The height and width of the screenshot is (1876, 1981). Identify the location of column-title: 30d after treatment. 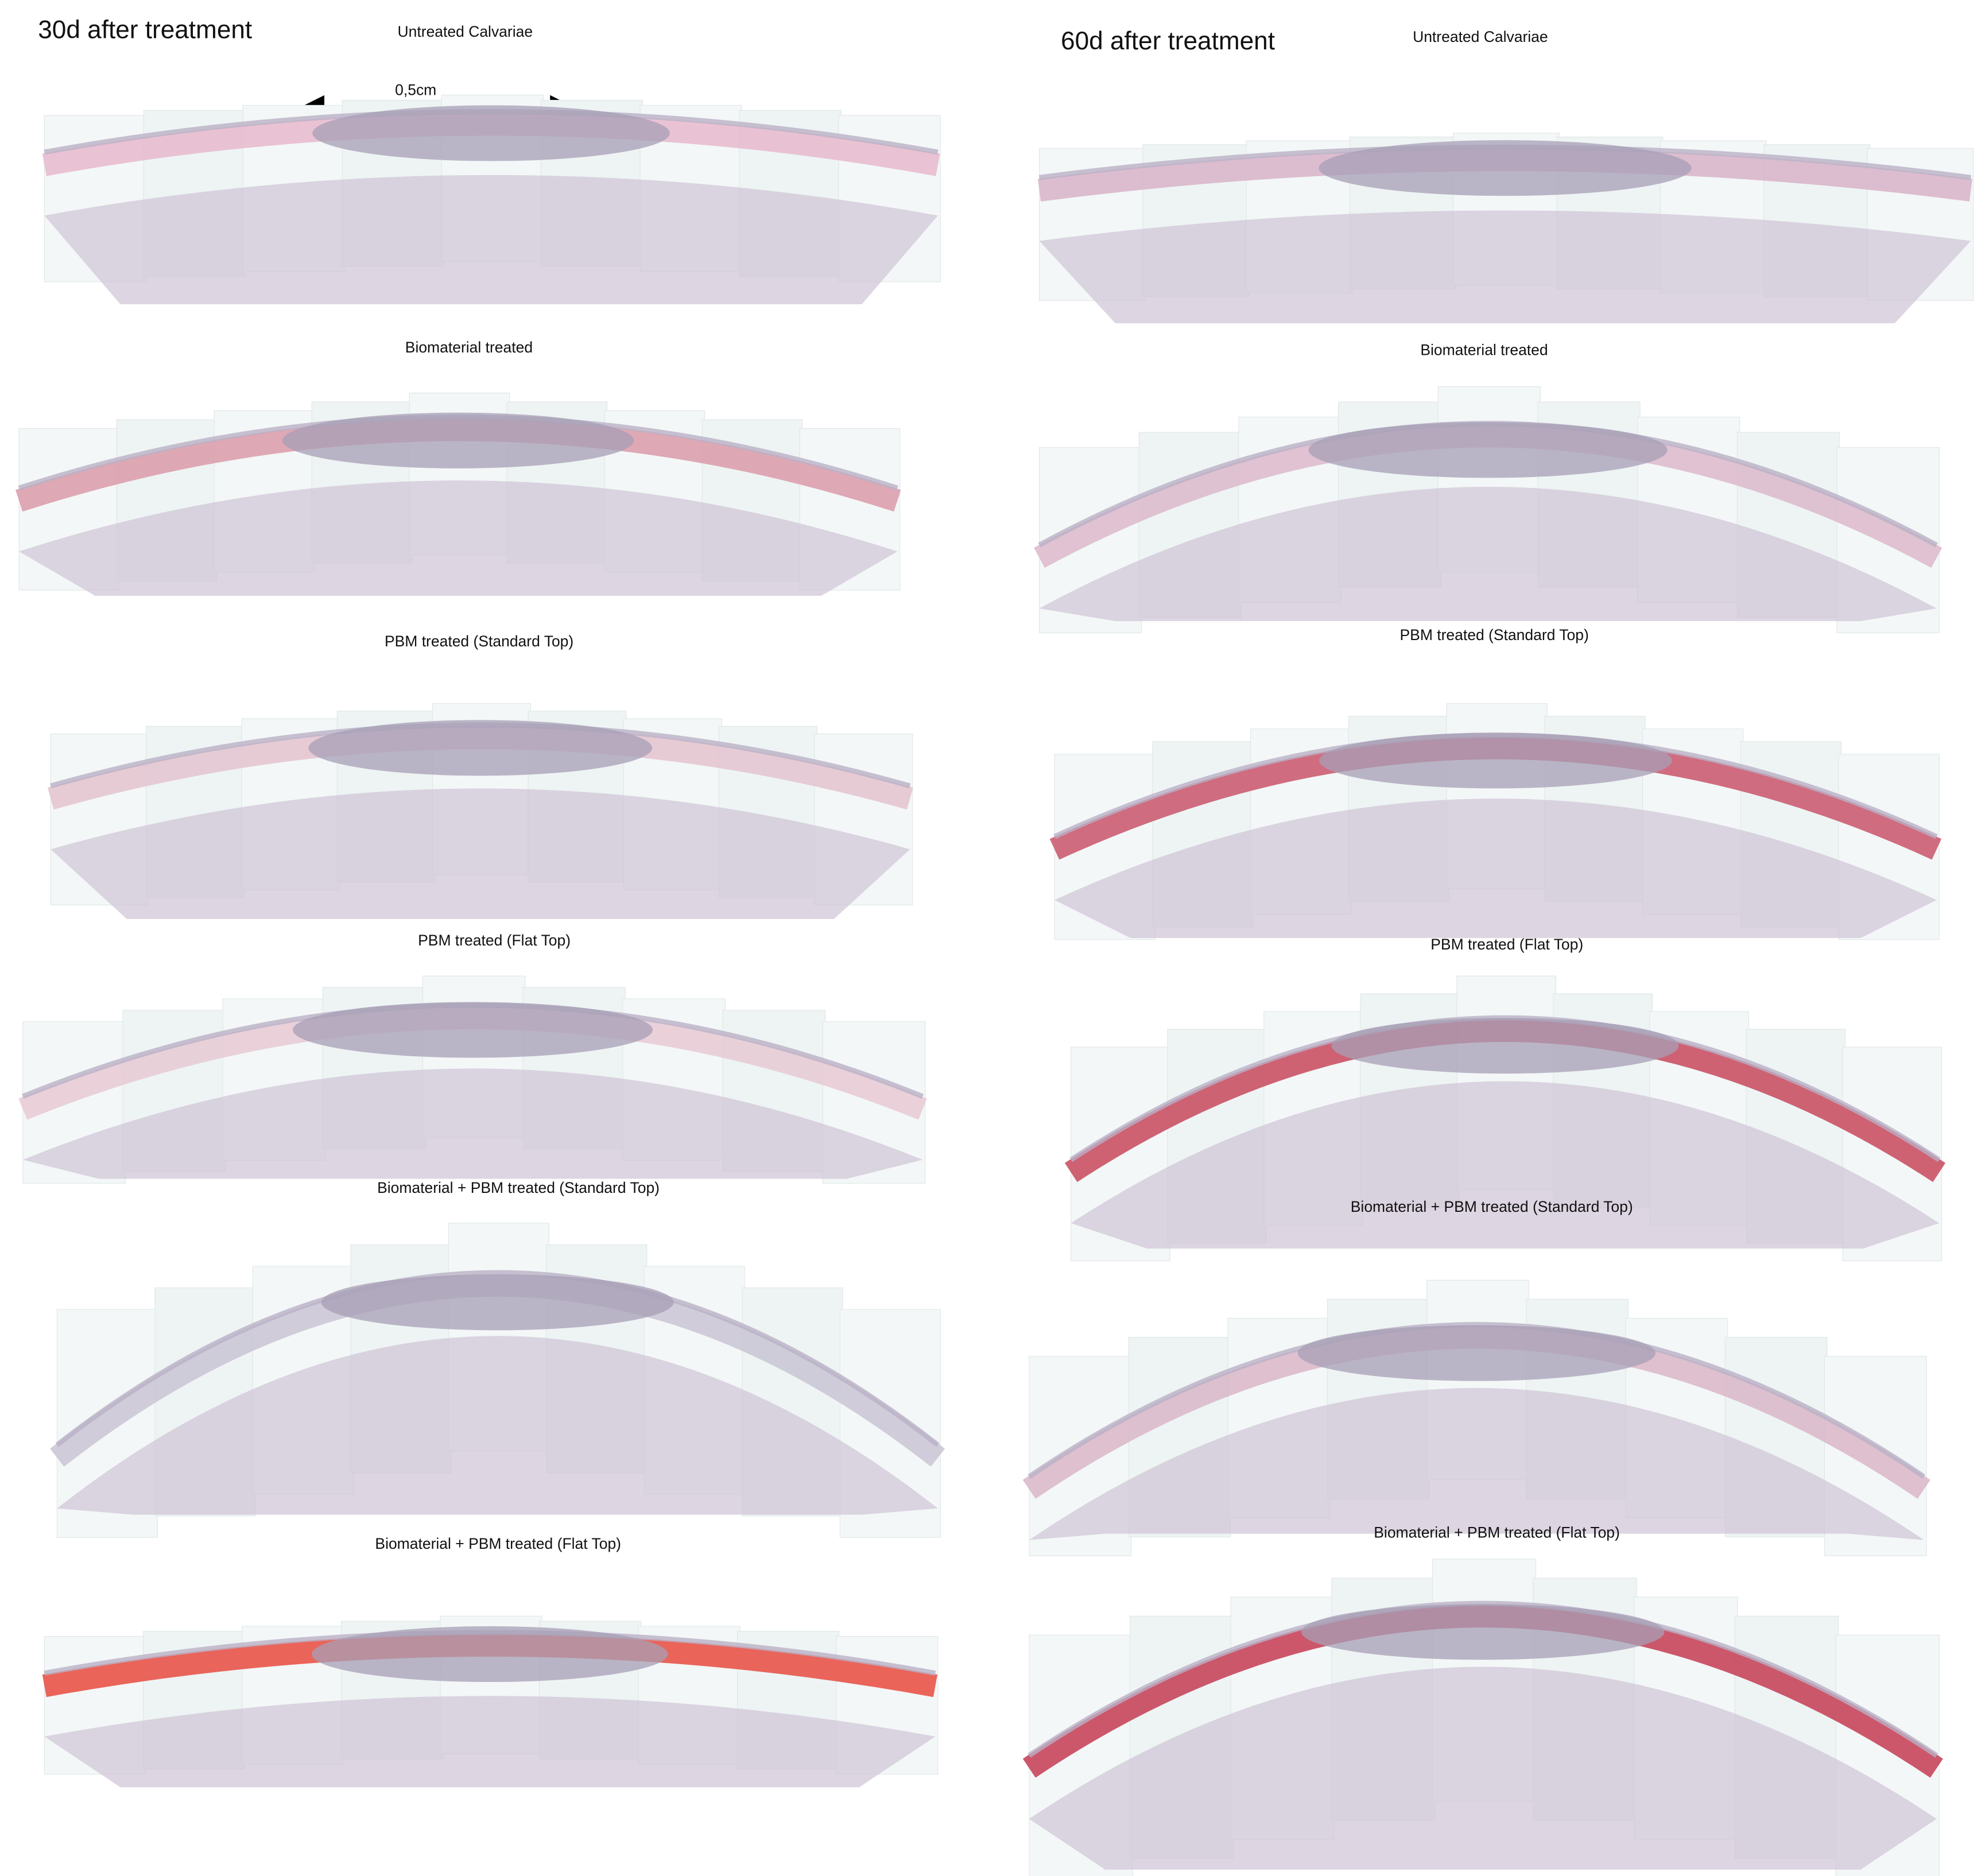
(145, 29).